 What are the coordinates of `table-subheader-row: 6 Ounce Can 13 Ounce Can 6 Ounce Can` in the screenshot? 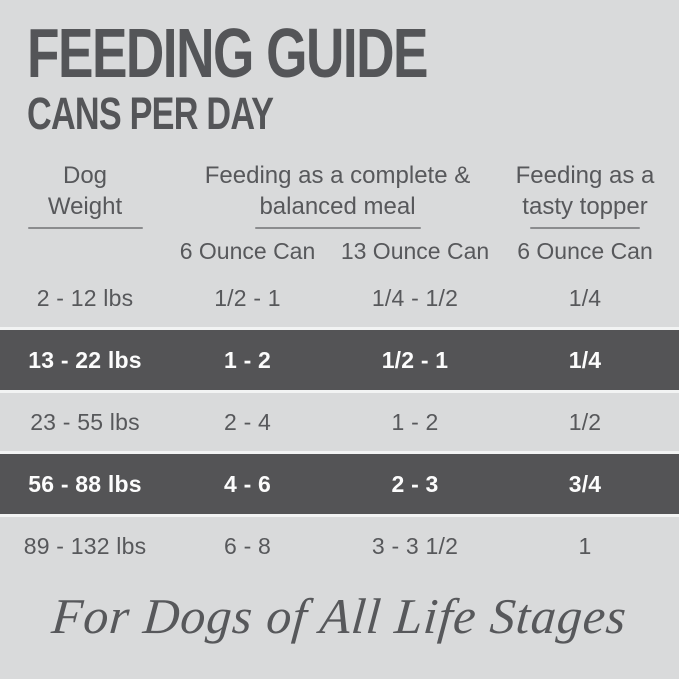 It's located at (339, 251).